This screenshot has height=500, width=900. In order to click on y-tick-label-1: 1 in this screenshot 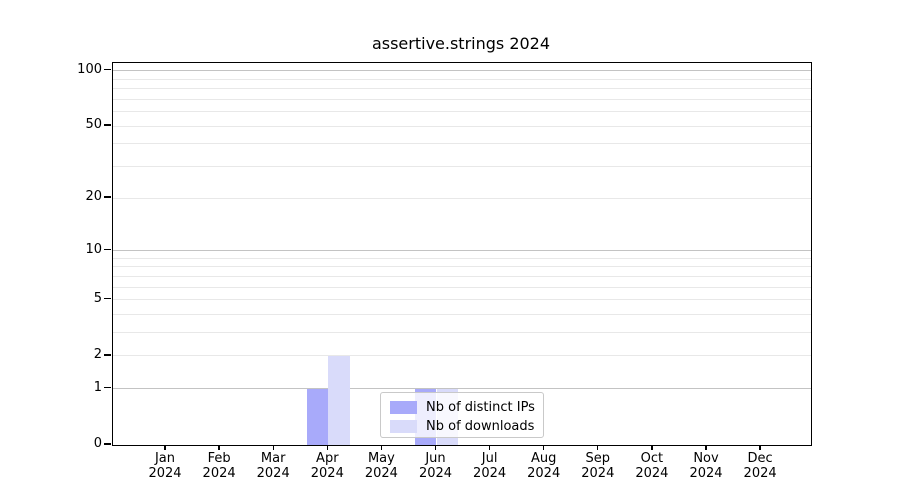, I will do `click(97, 387)`.